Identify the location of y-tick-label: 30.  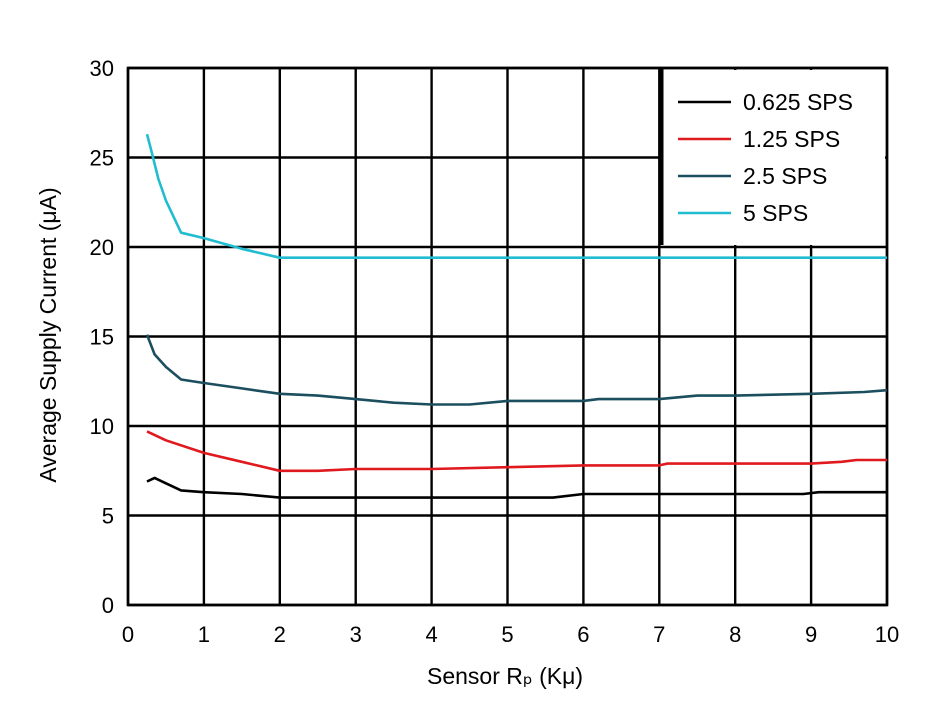
(102, 68).